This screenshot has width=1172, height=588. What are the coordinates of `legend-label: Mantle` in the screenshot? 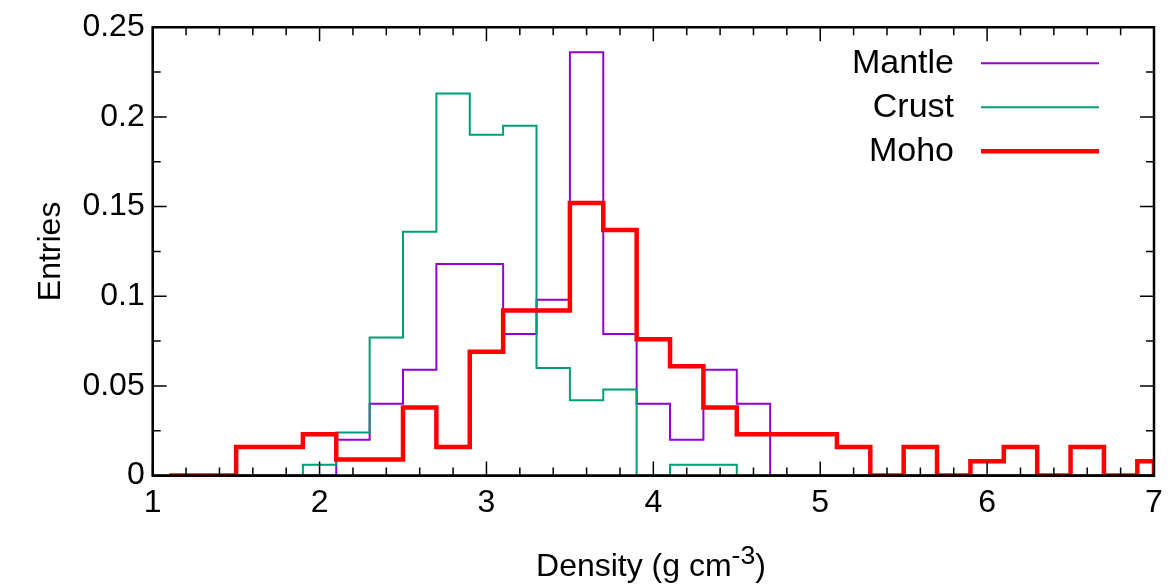 It's located at (902, 60).